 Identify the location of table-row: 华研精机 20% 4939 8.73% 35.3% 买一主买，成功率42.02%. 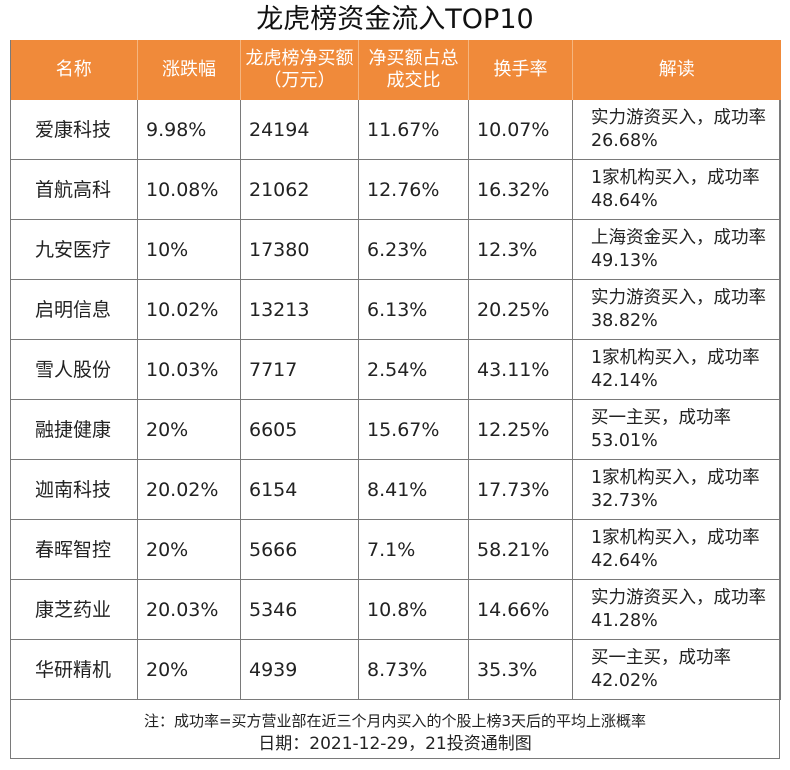
(395, 669).